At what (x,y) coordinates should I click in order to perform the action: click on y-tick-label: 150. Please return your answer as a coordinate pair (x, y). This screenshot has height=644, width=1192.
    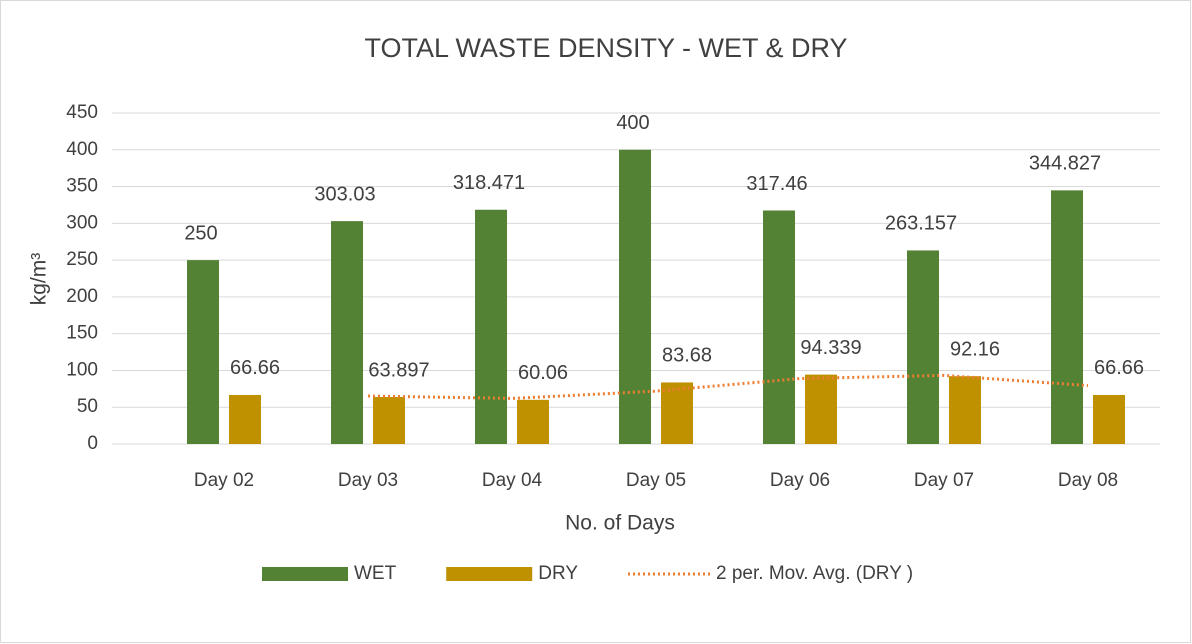
    Looking at the image, I should click on (82, 333).